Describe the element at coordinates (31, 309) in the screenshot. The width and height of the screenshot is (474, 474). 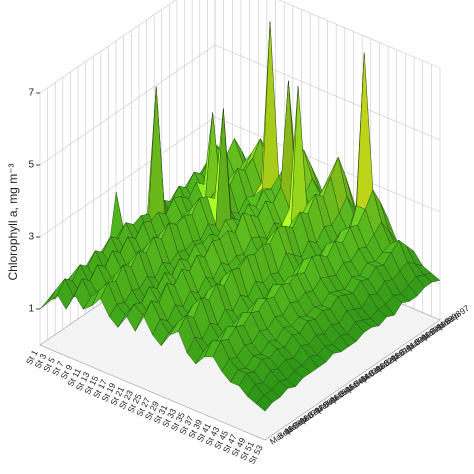
I see `z-tick-label: 1` at that location.